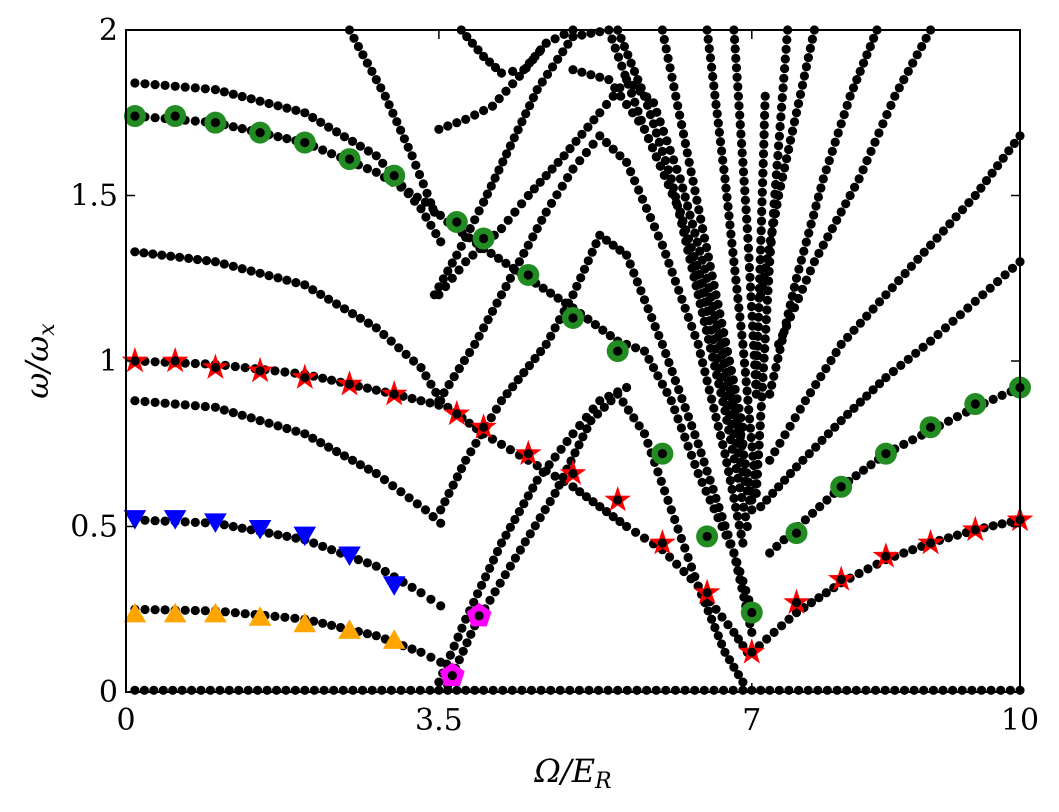 The width and height of the screenshot is (1059, 812). What do you see at coordinates (215, 612) in the screenshot?
I see `orange-triangle-up-marker` at bounding box center [215, 612].